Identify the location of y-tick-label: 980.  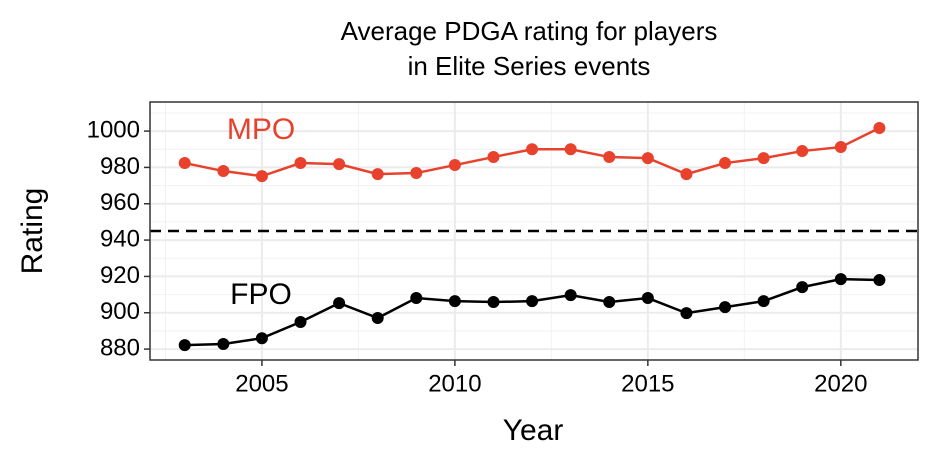
(120, 166).